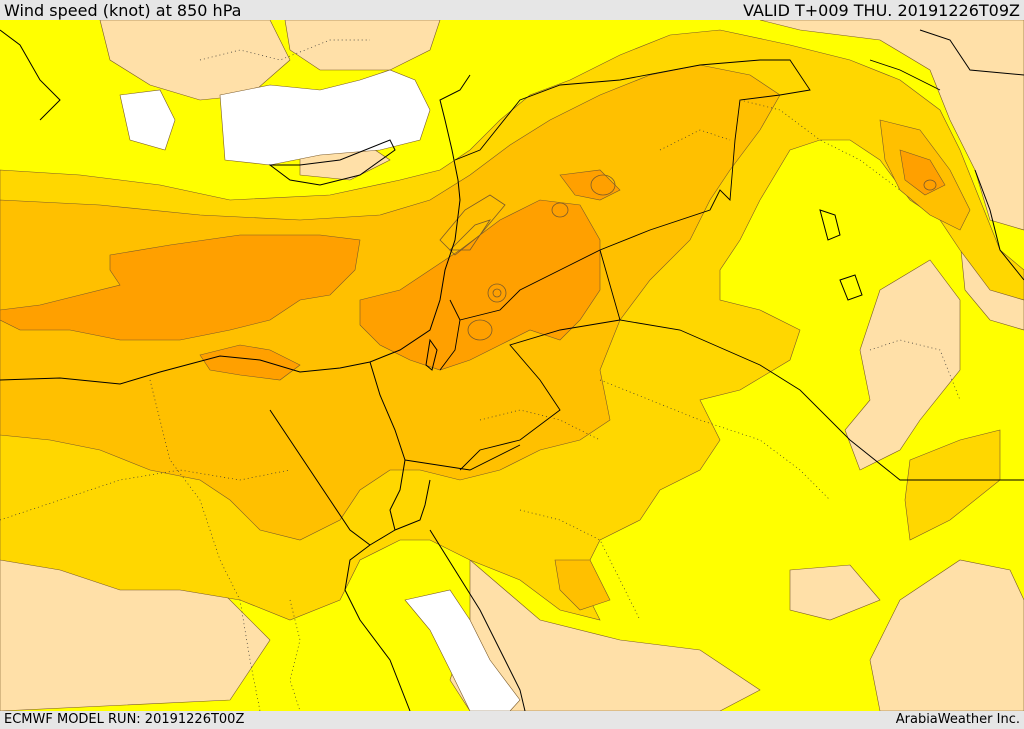  What do you see at coordinates (124, 719) in the screenshot?
I see `model-run: ECMWF MODEL RUN: 20191226T00Z` at bounding box center [124, 719].